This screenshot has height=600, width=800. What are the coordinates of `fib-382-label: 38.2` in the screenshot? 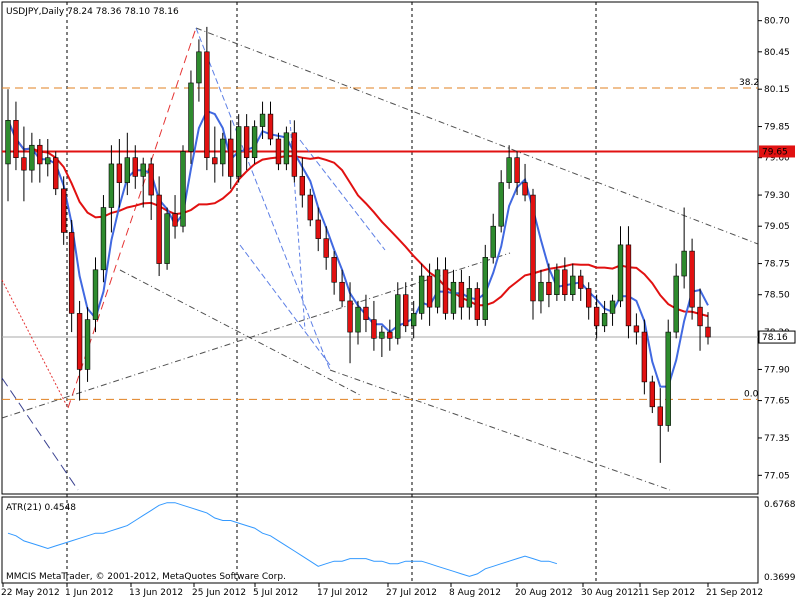 It's located at (749, 83).